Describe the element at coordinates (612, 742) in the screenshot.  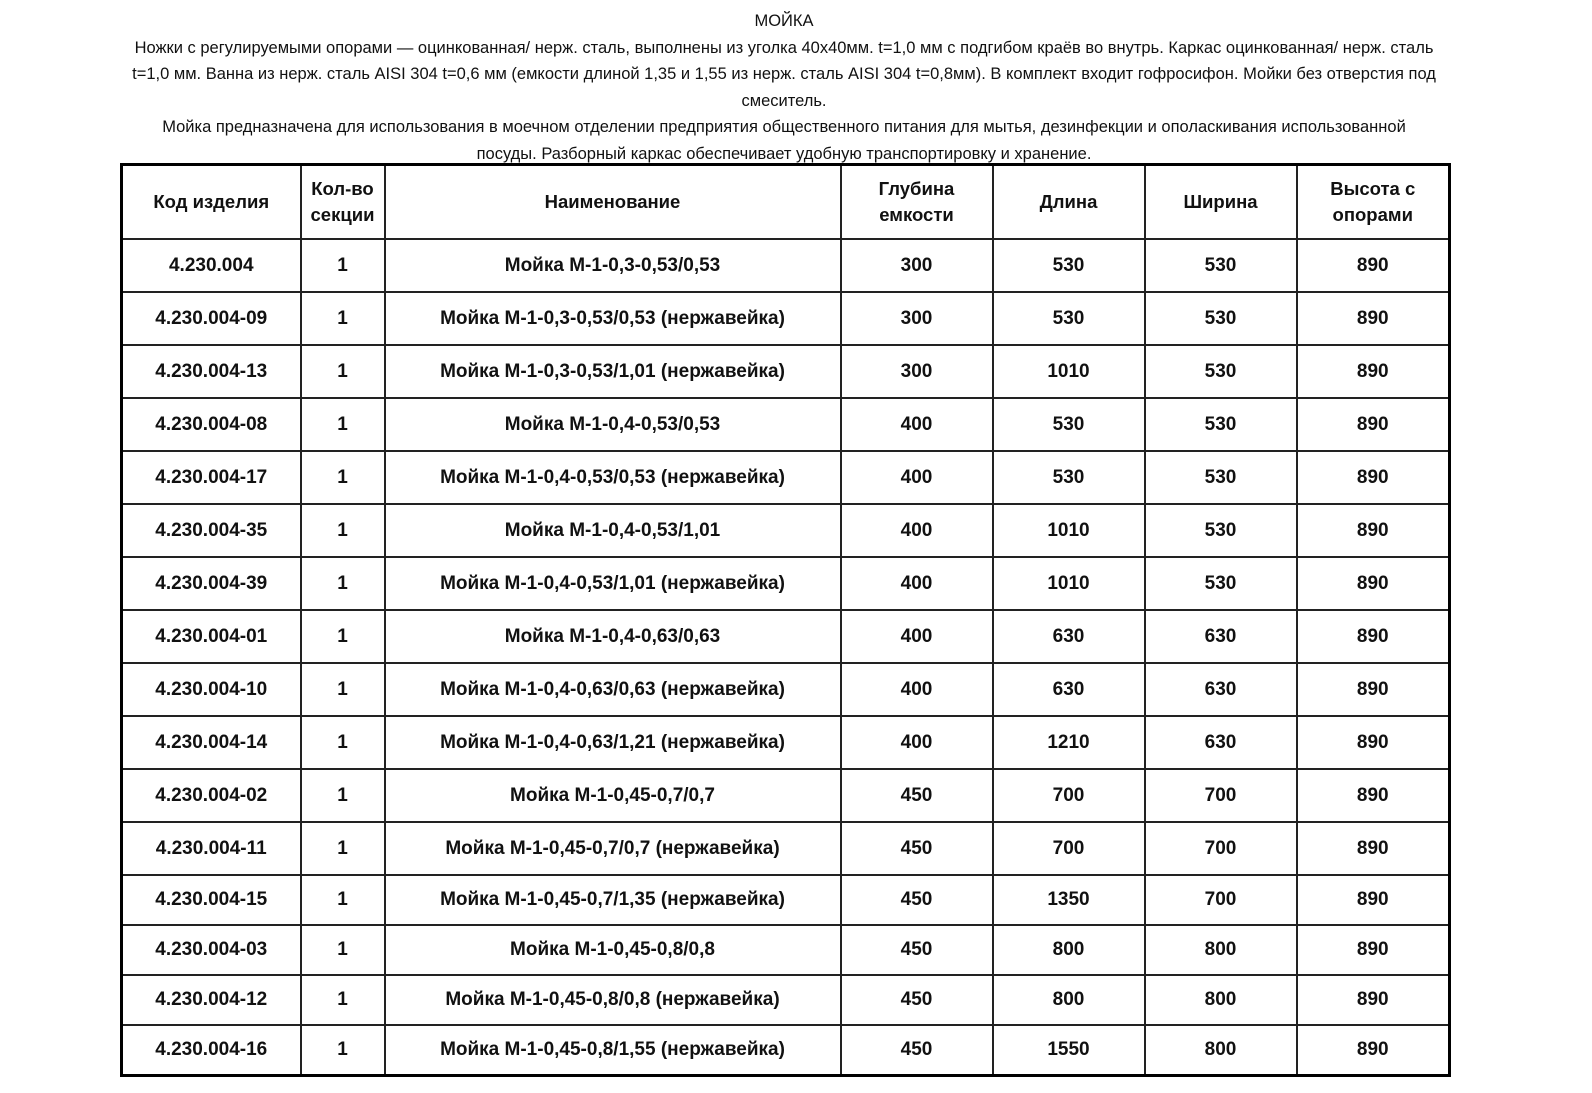
I see `cell-name: Мойка М-1-0,4-0,63/1,21 (нержавейка)` at that location.